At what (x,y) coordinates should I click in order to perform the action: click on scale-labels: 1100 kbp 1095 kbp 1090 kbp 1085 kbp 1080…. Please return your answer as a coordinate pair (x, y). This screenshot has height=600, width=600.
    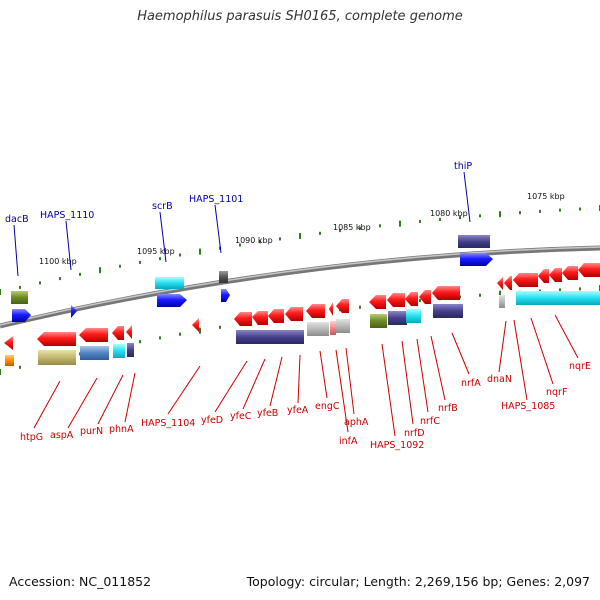
    Looking at the image, I should click on (302, 229).